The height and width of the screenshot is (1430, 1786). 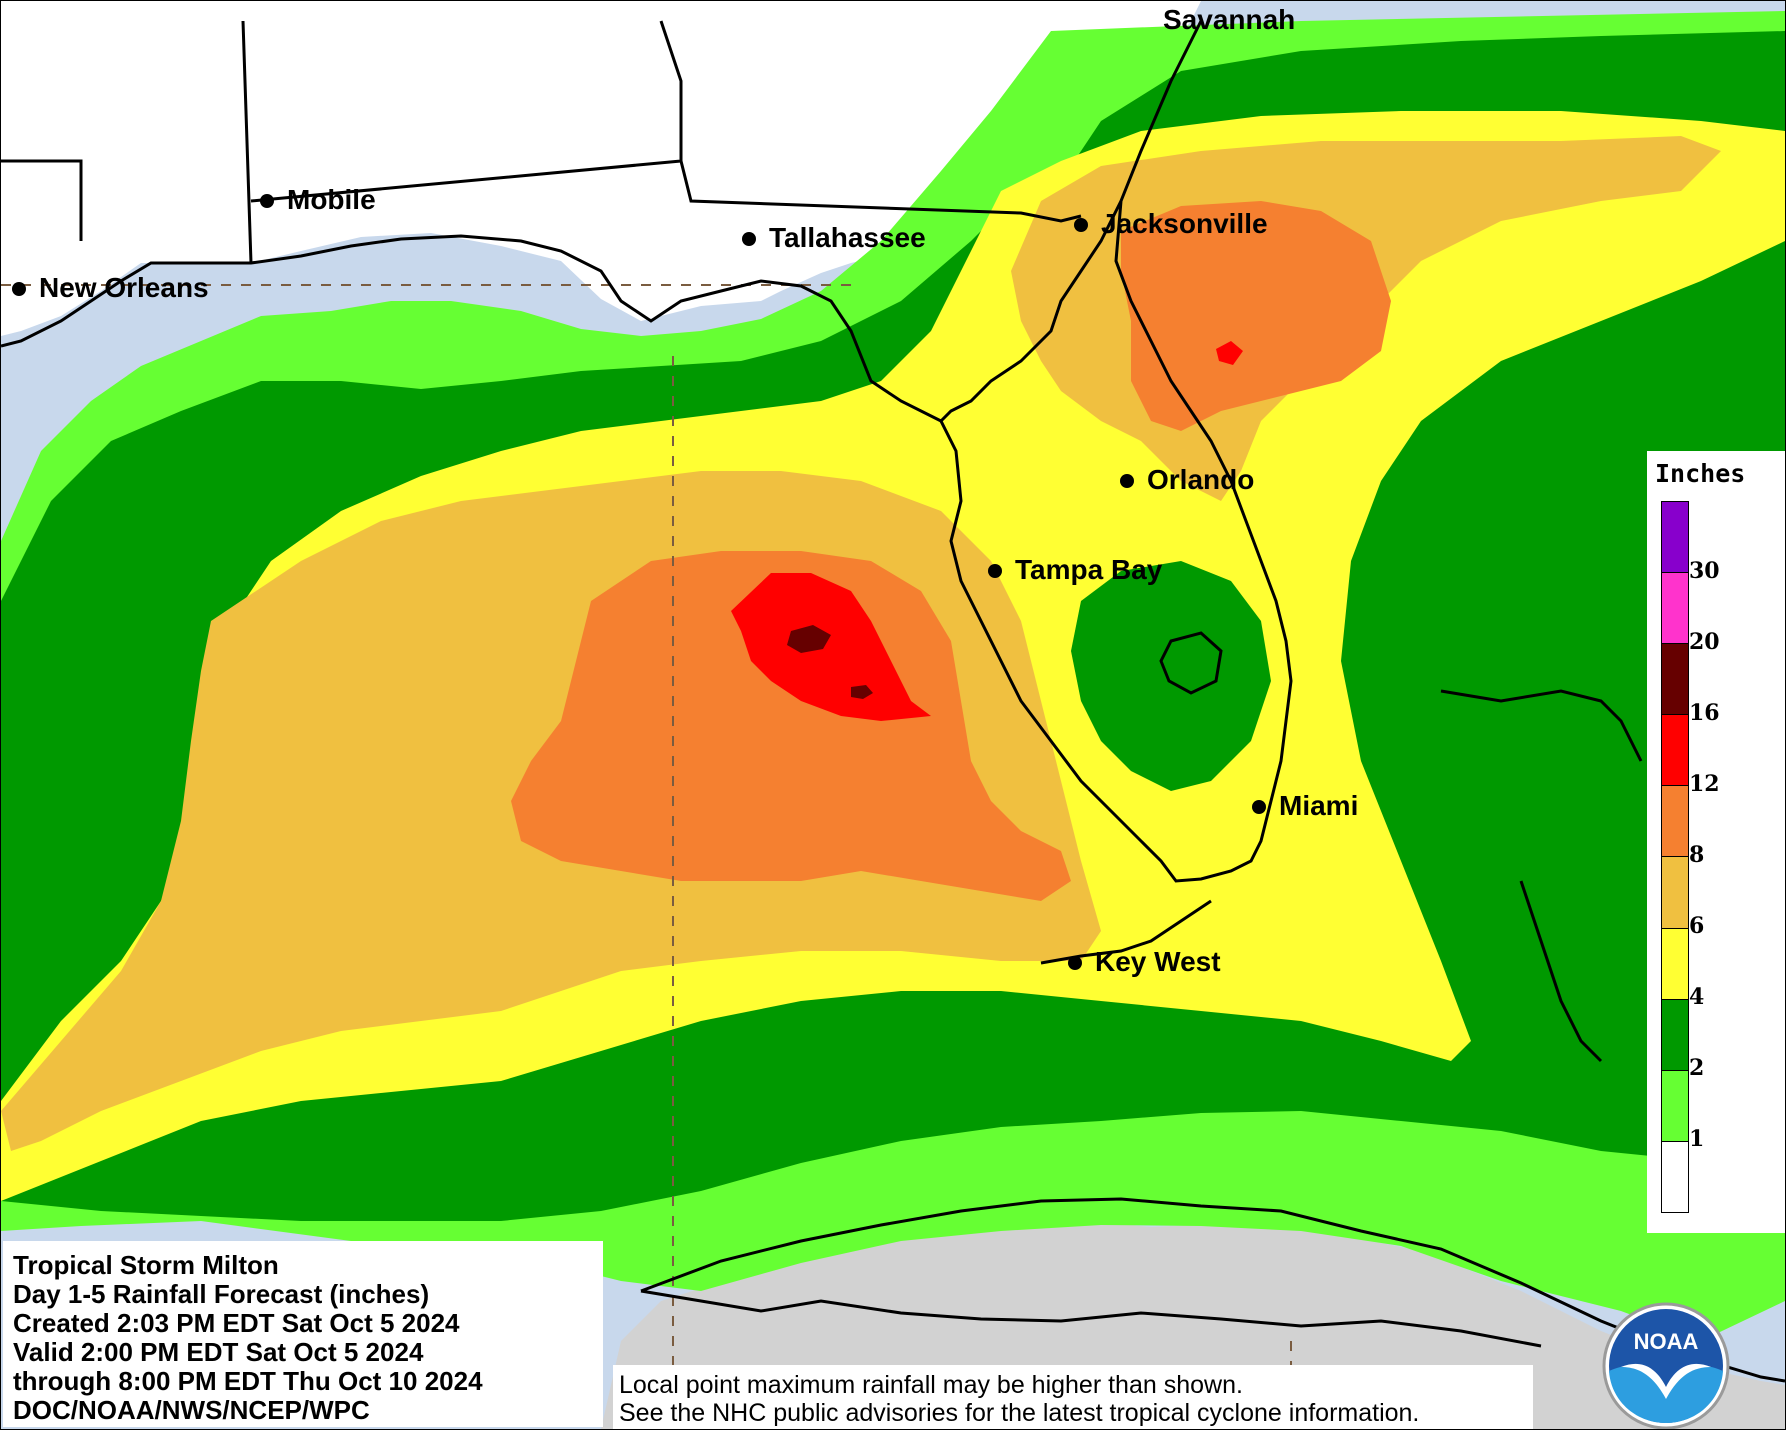 I want to click on city-key-west: Key West, so click(x=1144, y=961).